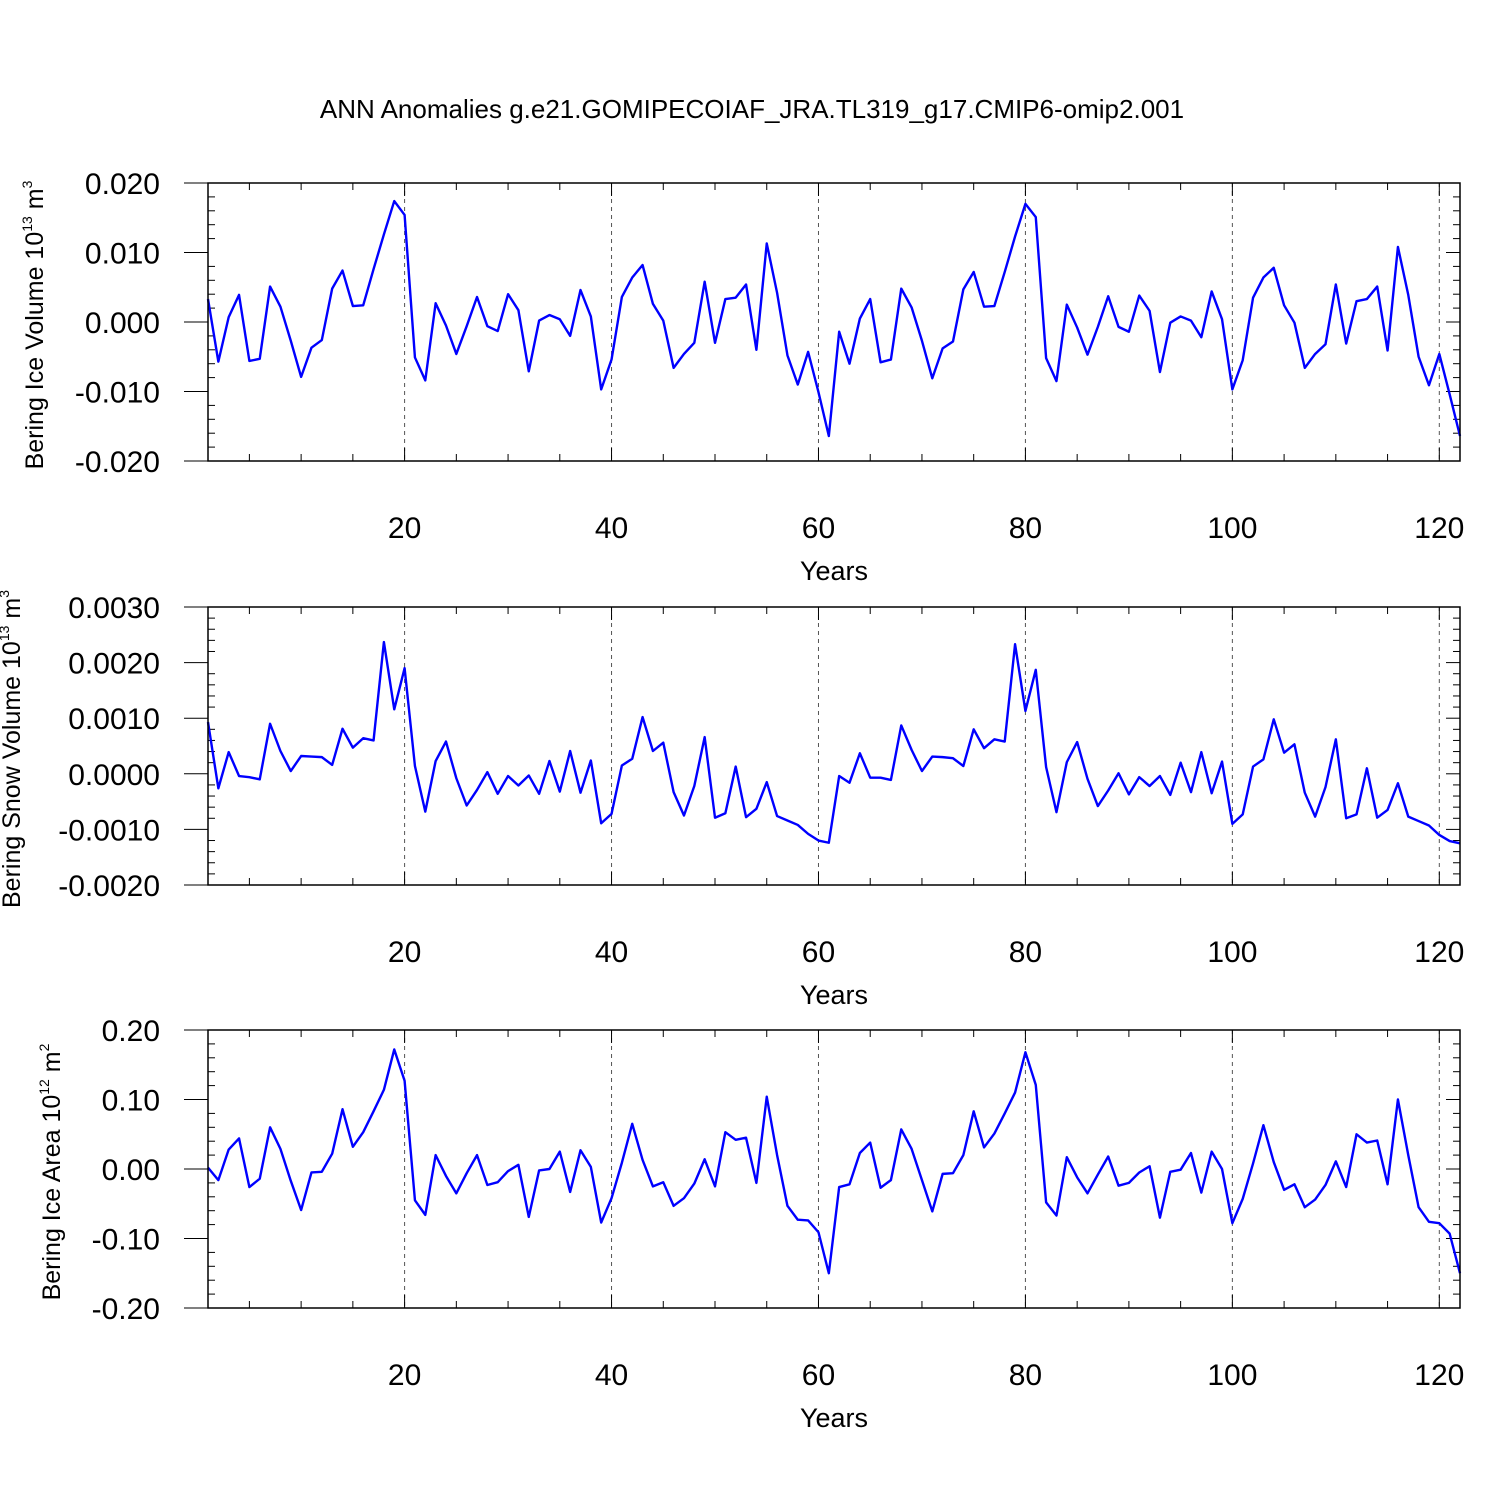  Describe the element at coordinates (1232, 952) in the screenshot. I see `snow-volume-xtick-label: 100` at that location.